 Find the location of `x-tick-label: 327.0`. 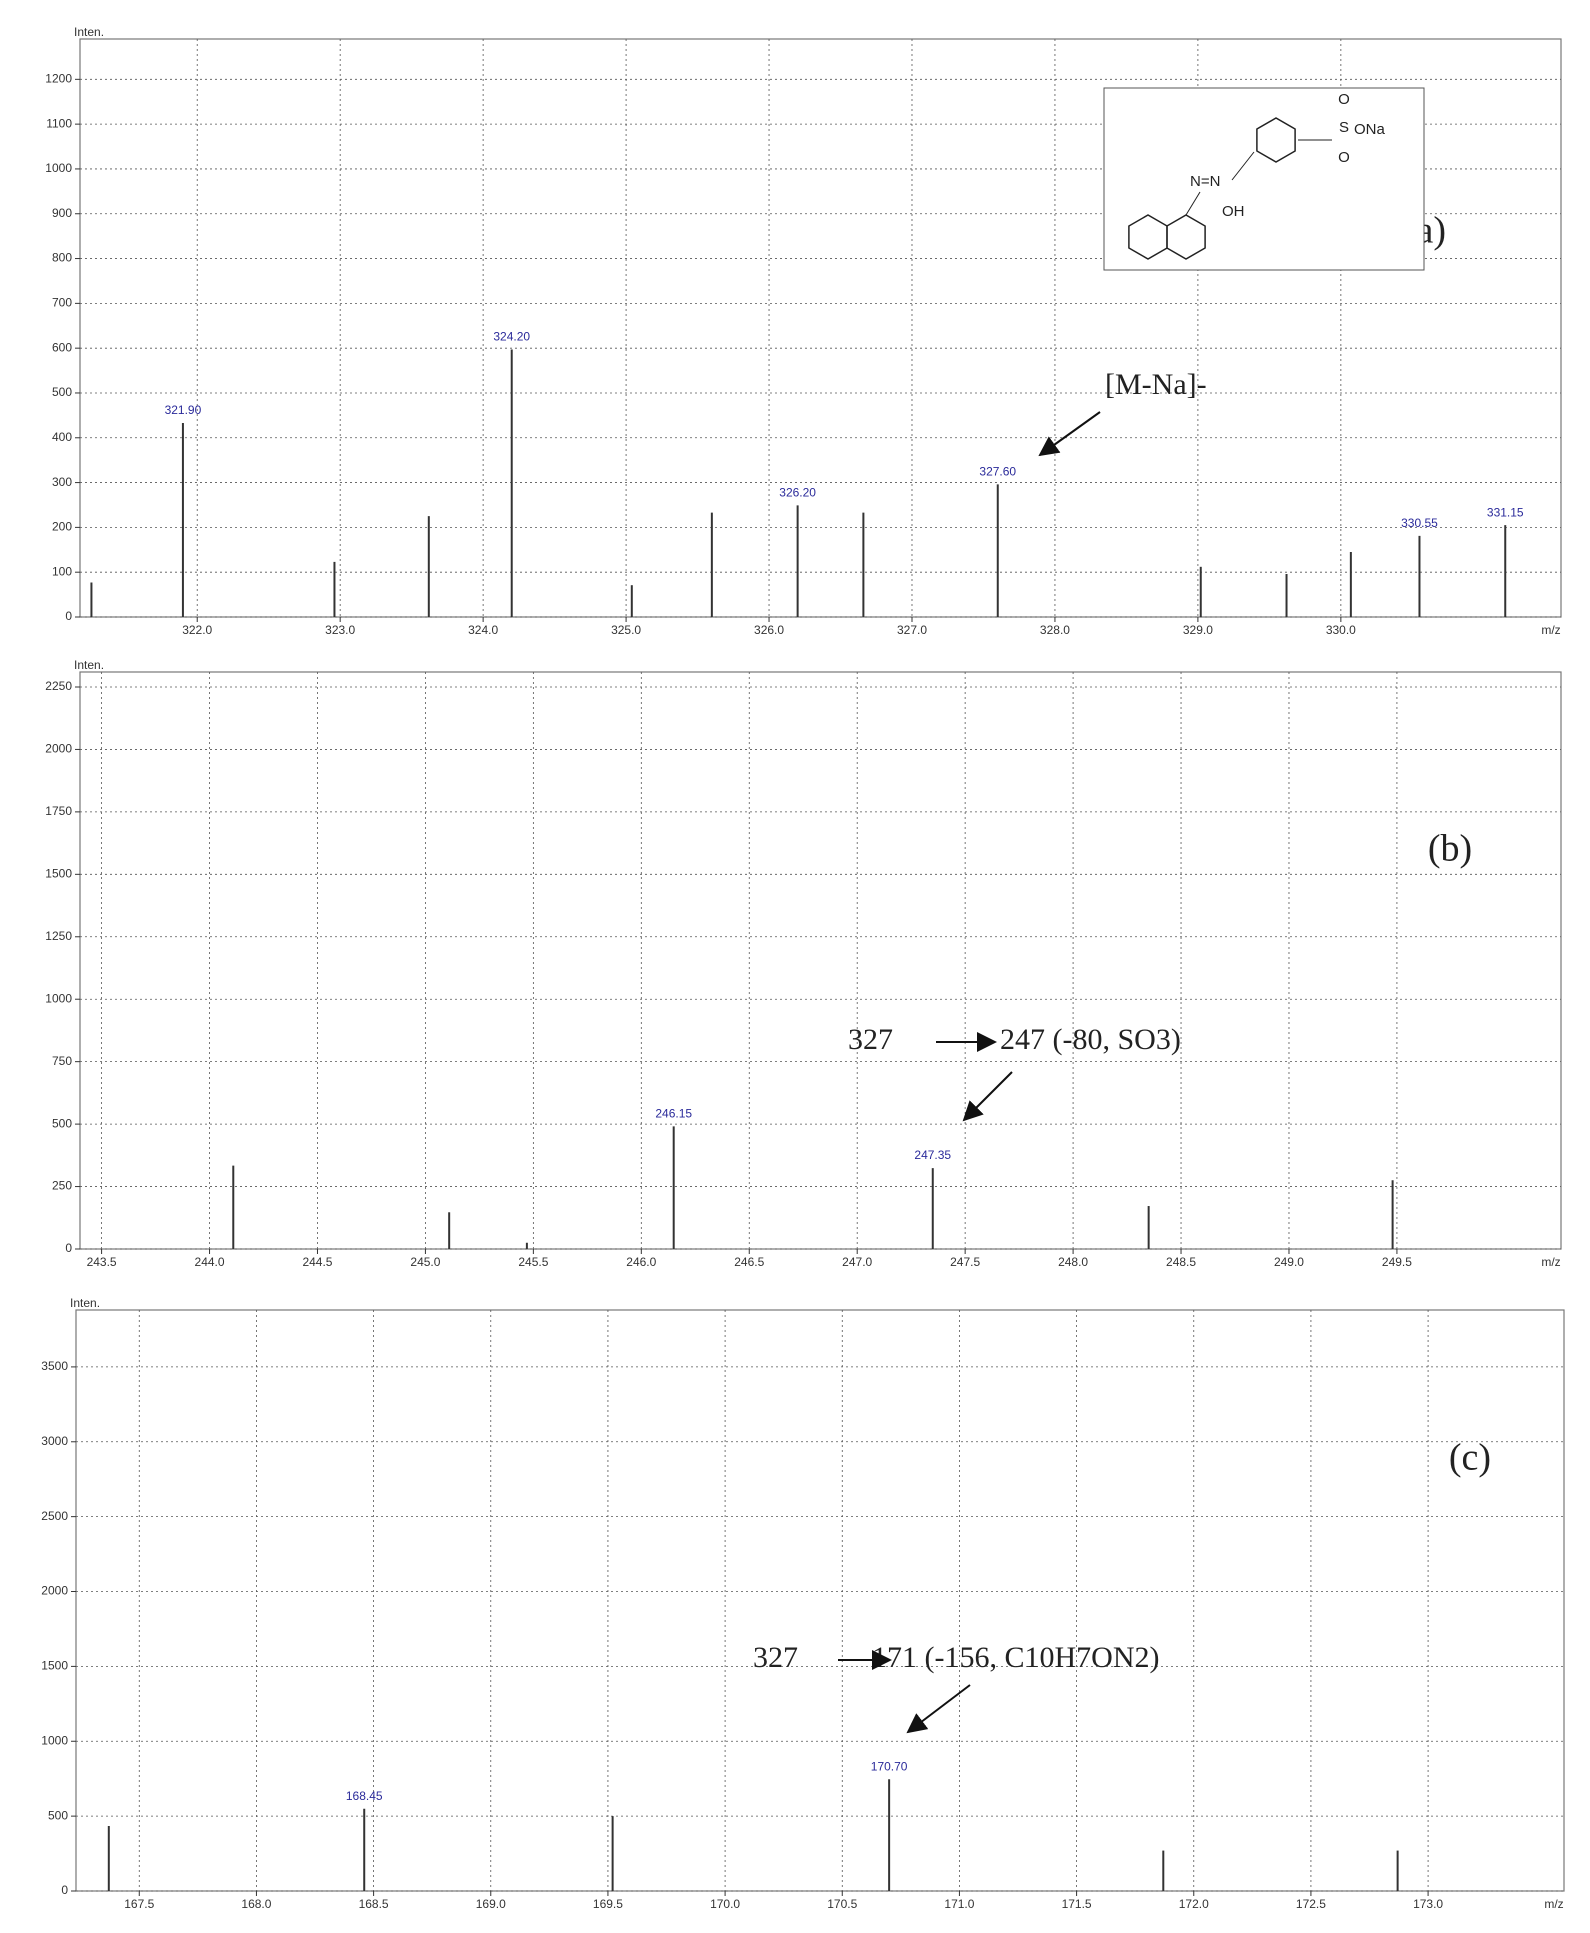

x-tick-label: 327.0 is located at coordinates (912, 630).